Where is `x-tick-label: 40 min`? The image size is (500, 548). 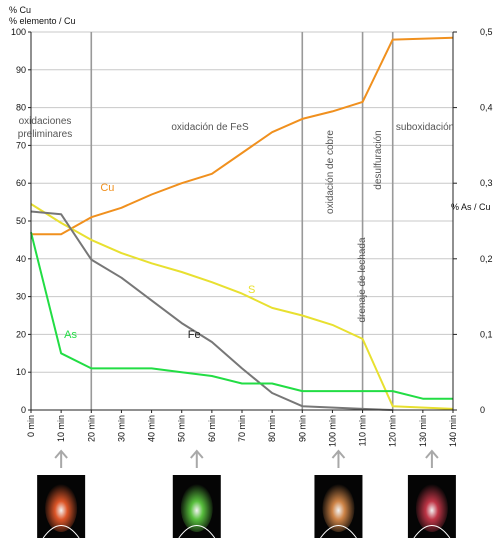 x-tick-label: 40 min is located at coordinates (152, 428).